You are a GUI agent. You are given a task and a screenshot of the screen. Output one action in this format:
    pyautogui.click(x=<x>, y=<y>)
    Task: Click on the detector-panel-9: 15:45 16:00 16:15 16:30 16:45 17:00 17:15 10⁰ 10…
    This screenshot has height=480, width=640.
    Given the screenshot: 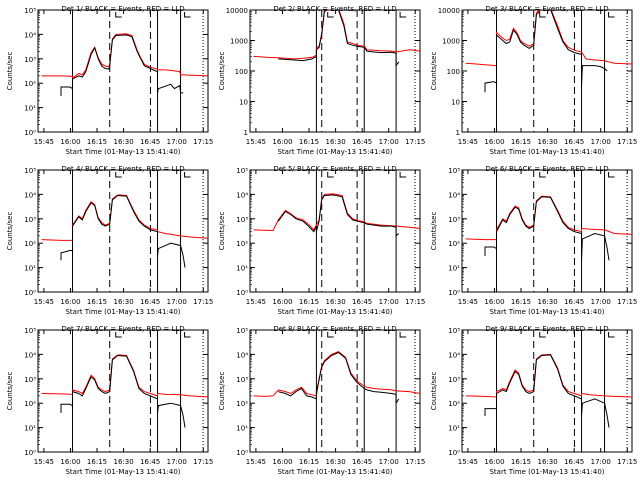 What is the action you would take?
    pyautogui.click(x=533, y=400)
    